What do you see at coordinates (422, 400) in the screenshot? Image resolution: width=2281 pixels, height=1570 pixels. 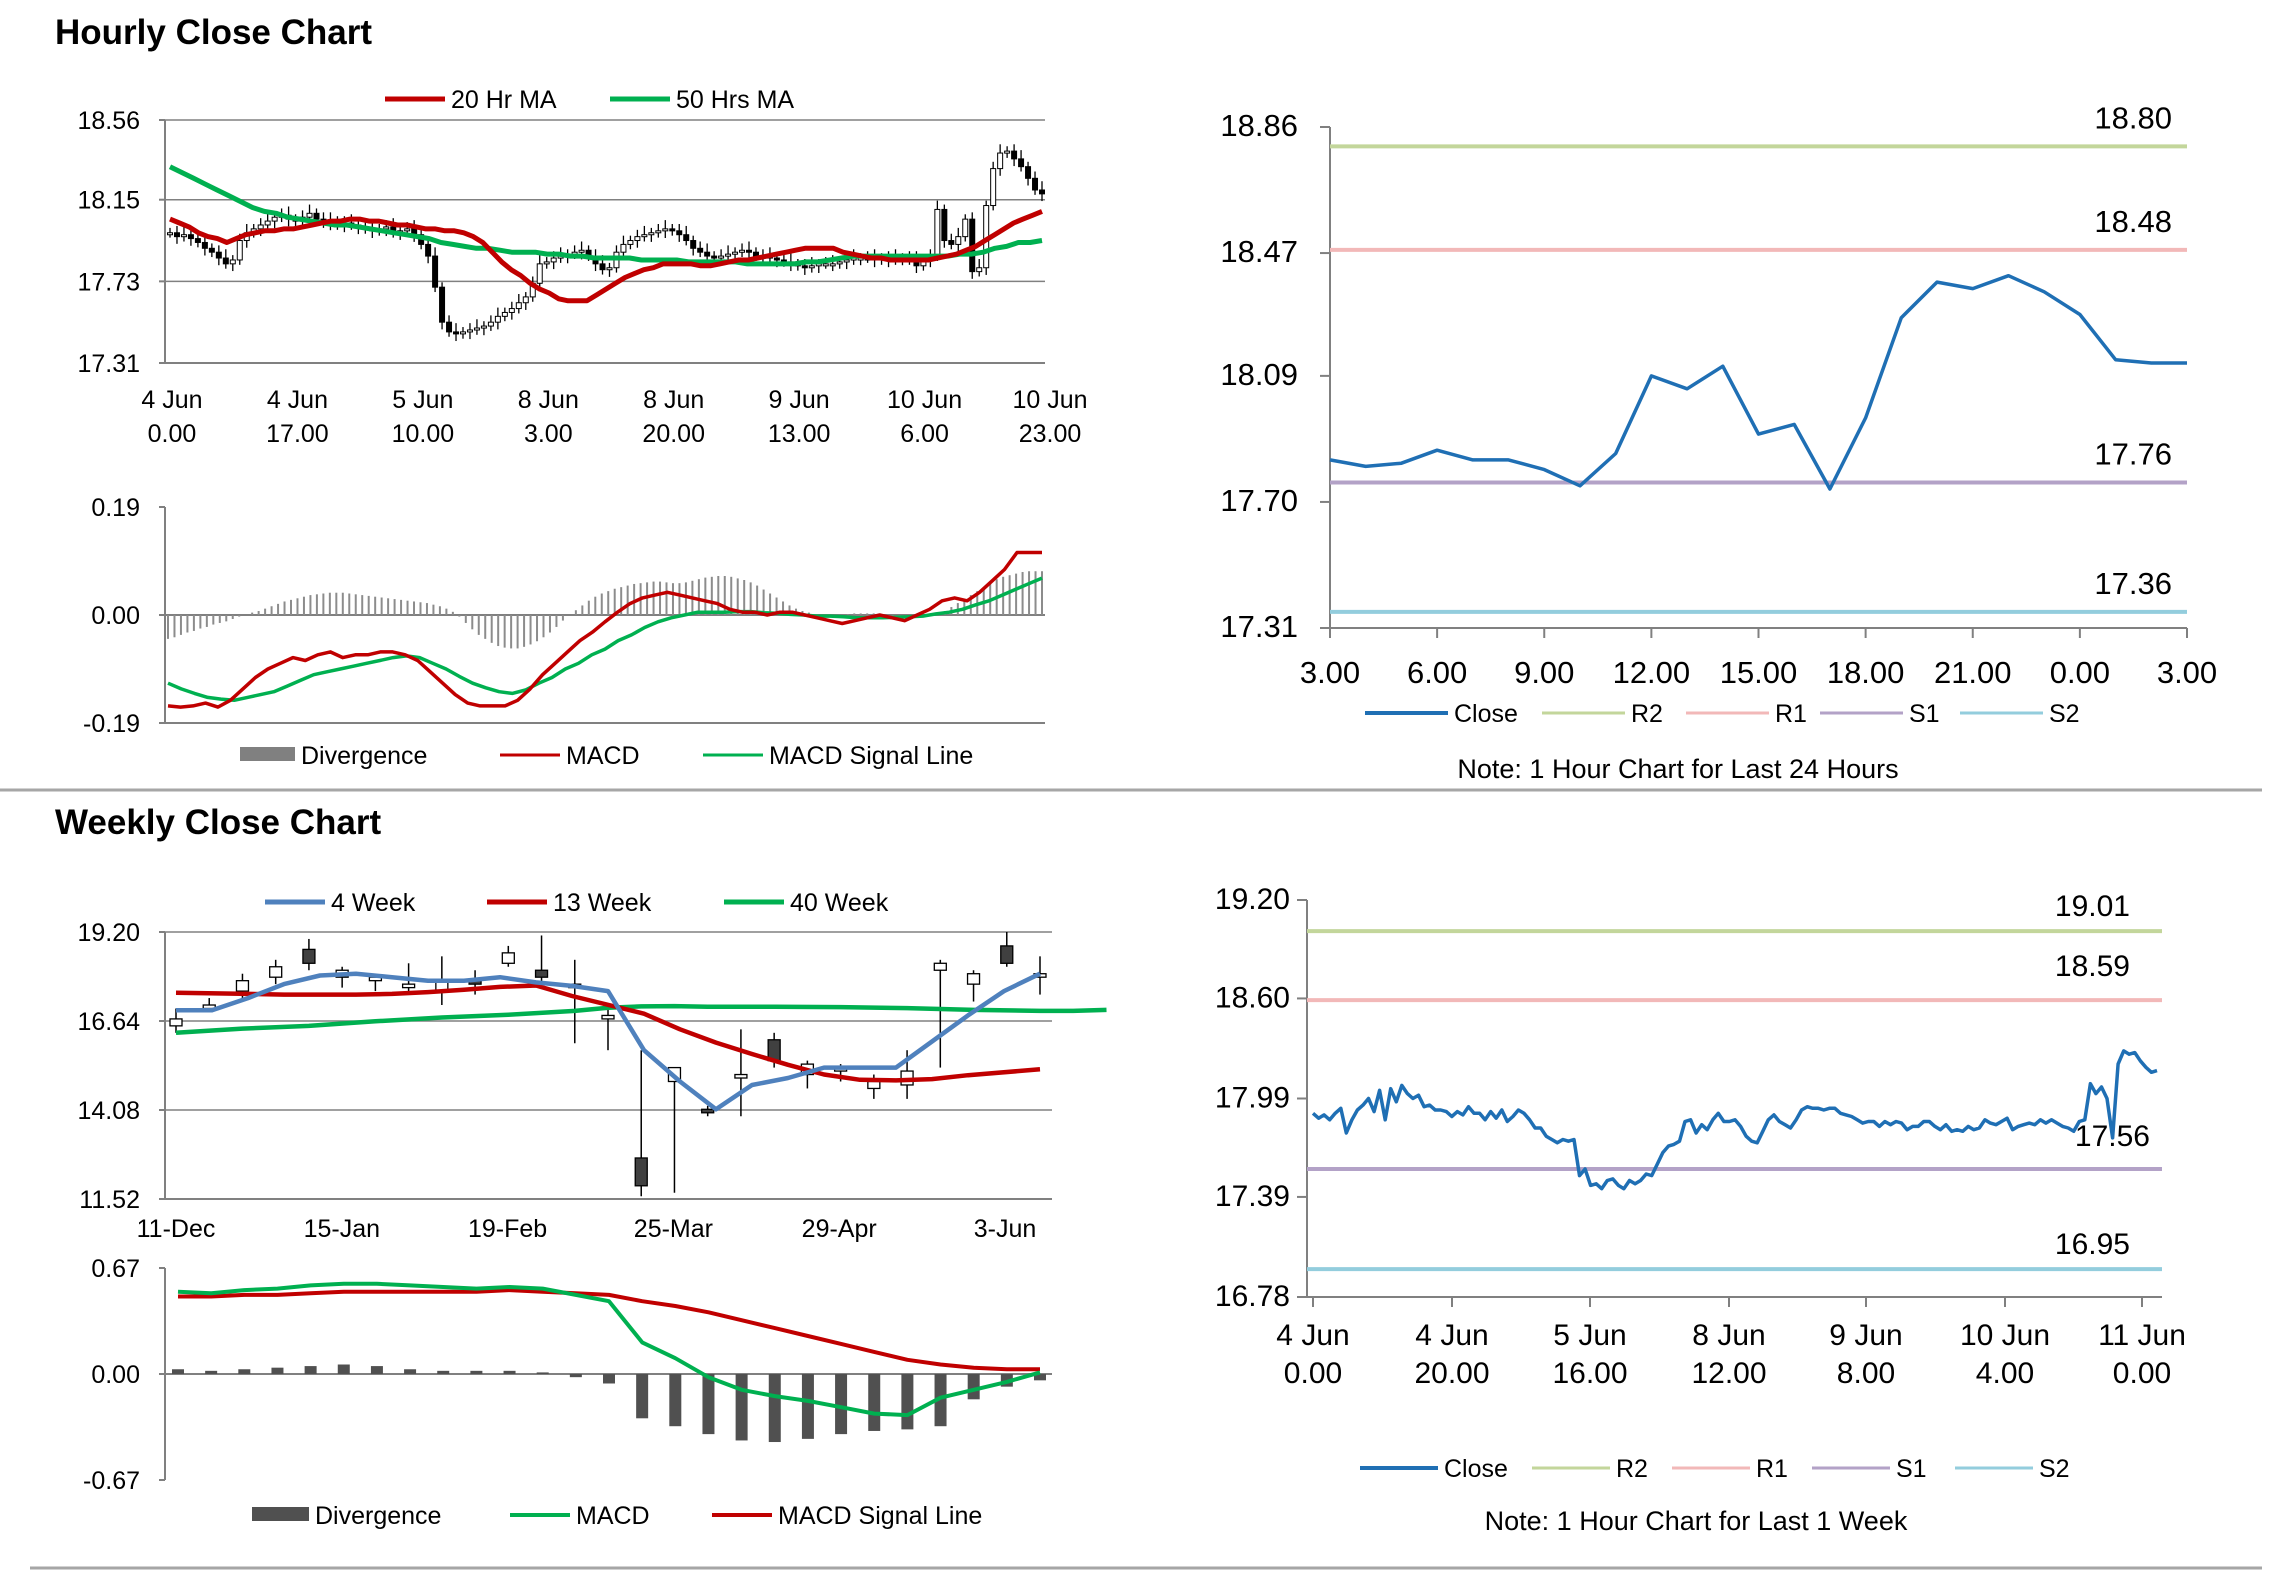 I see `x-tick-date: 5 Jun` at bounding box center [422, 400].